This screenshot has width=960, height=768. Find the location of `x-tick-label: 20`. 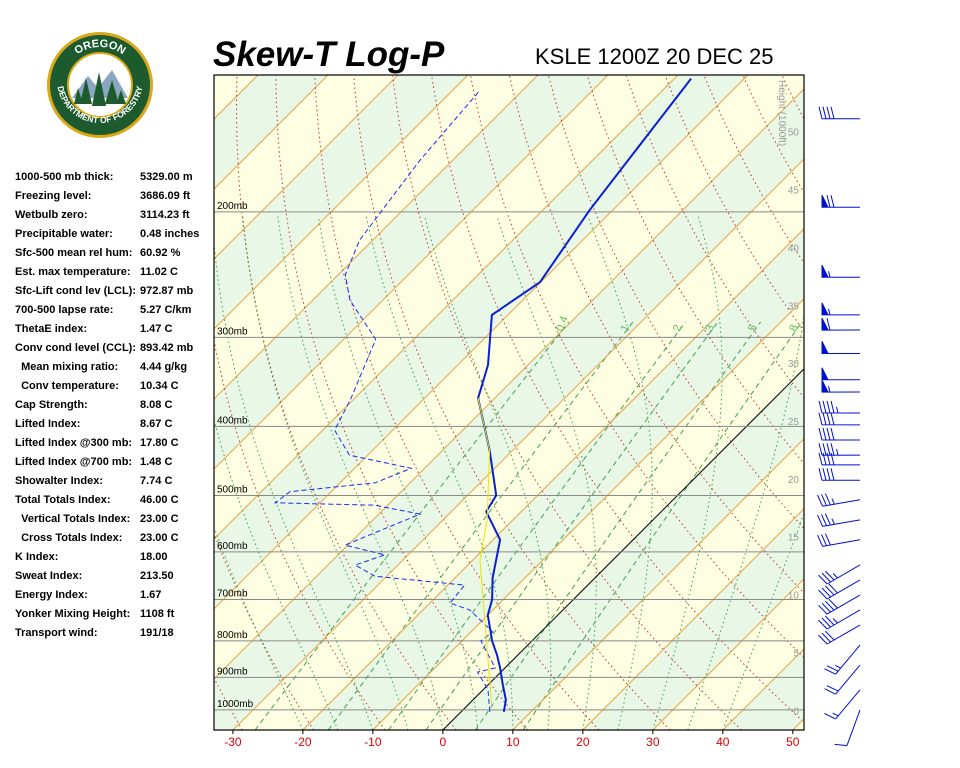

x-tick-label: 20 is located at coordinates (583, 742).